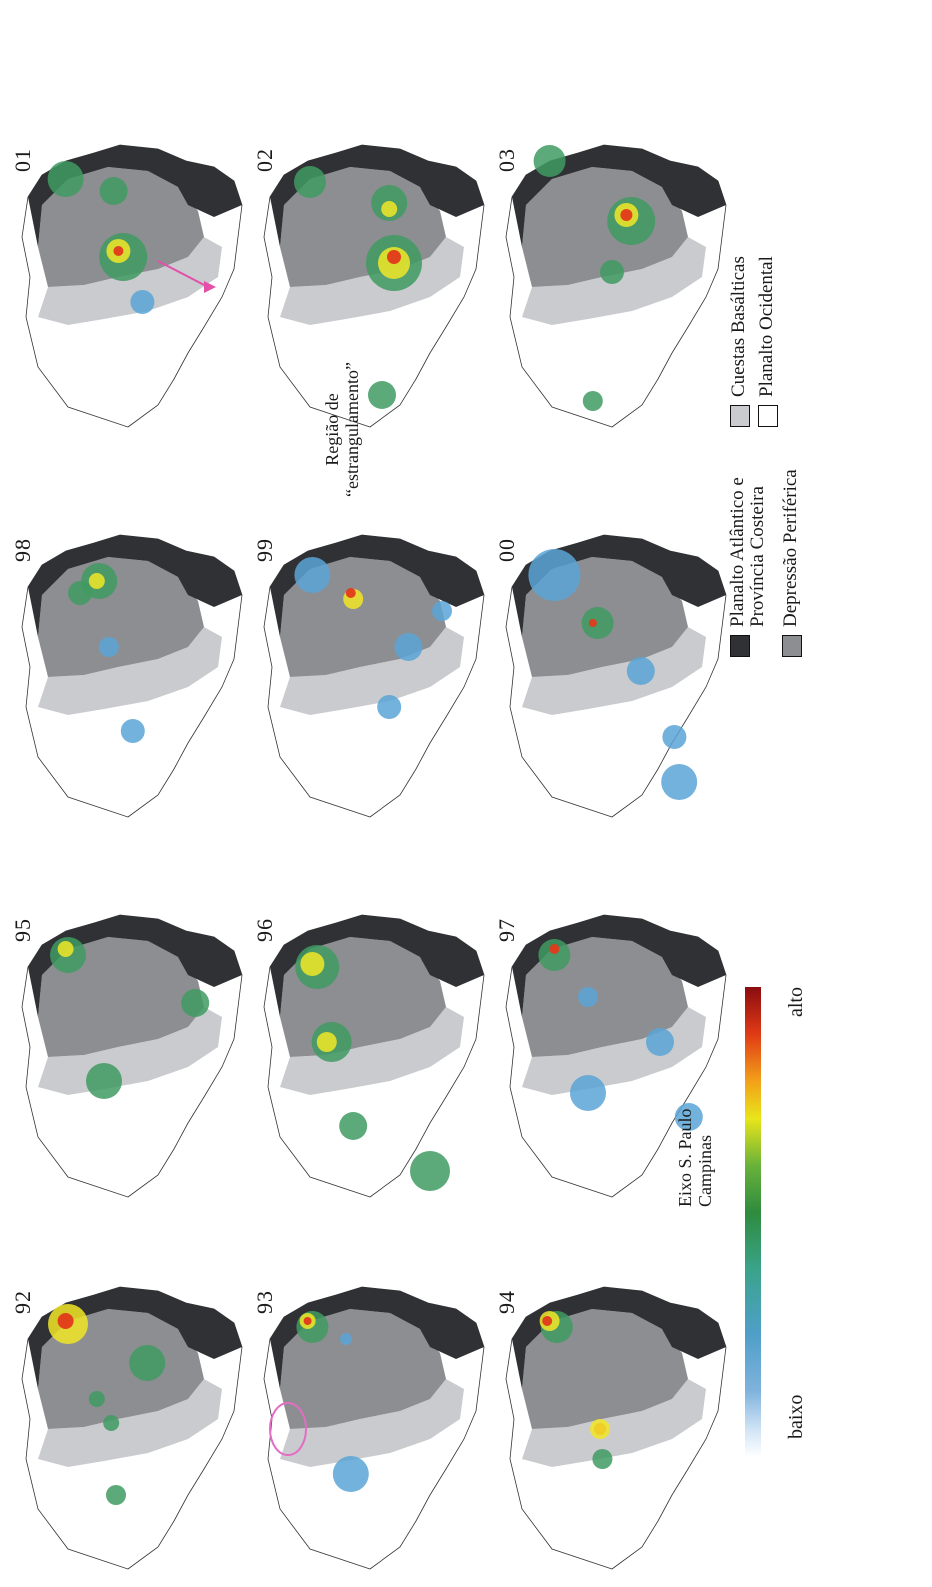 The height and width of the screenshot is (1587, 932). Describe the element at coordinates (22, 930) in the screenshot. I see `year-label: 95` at that location.